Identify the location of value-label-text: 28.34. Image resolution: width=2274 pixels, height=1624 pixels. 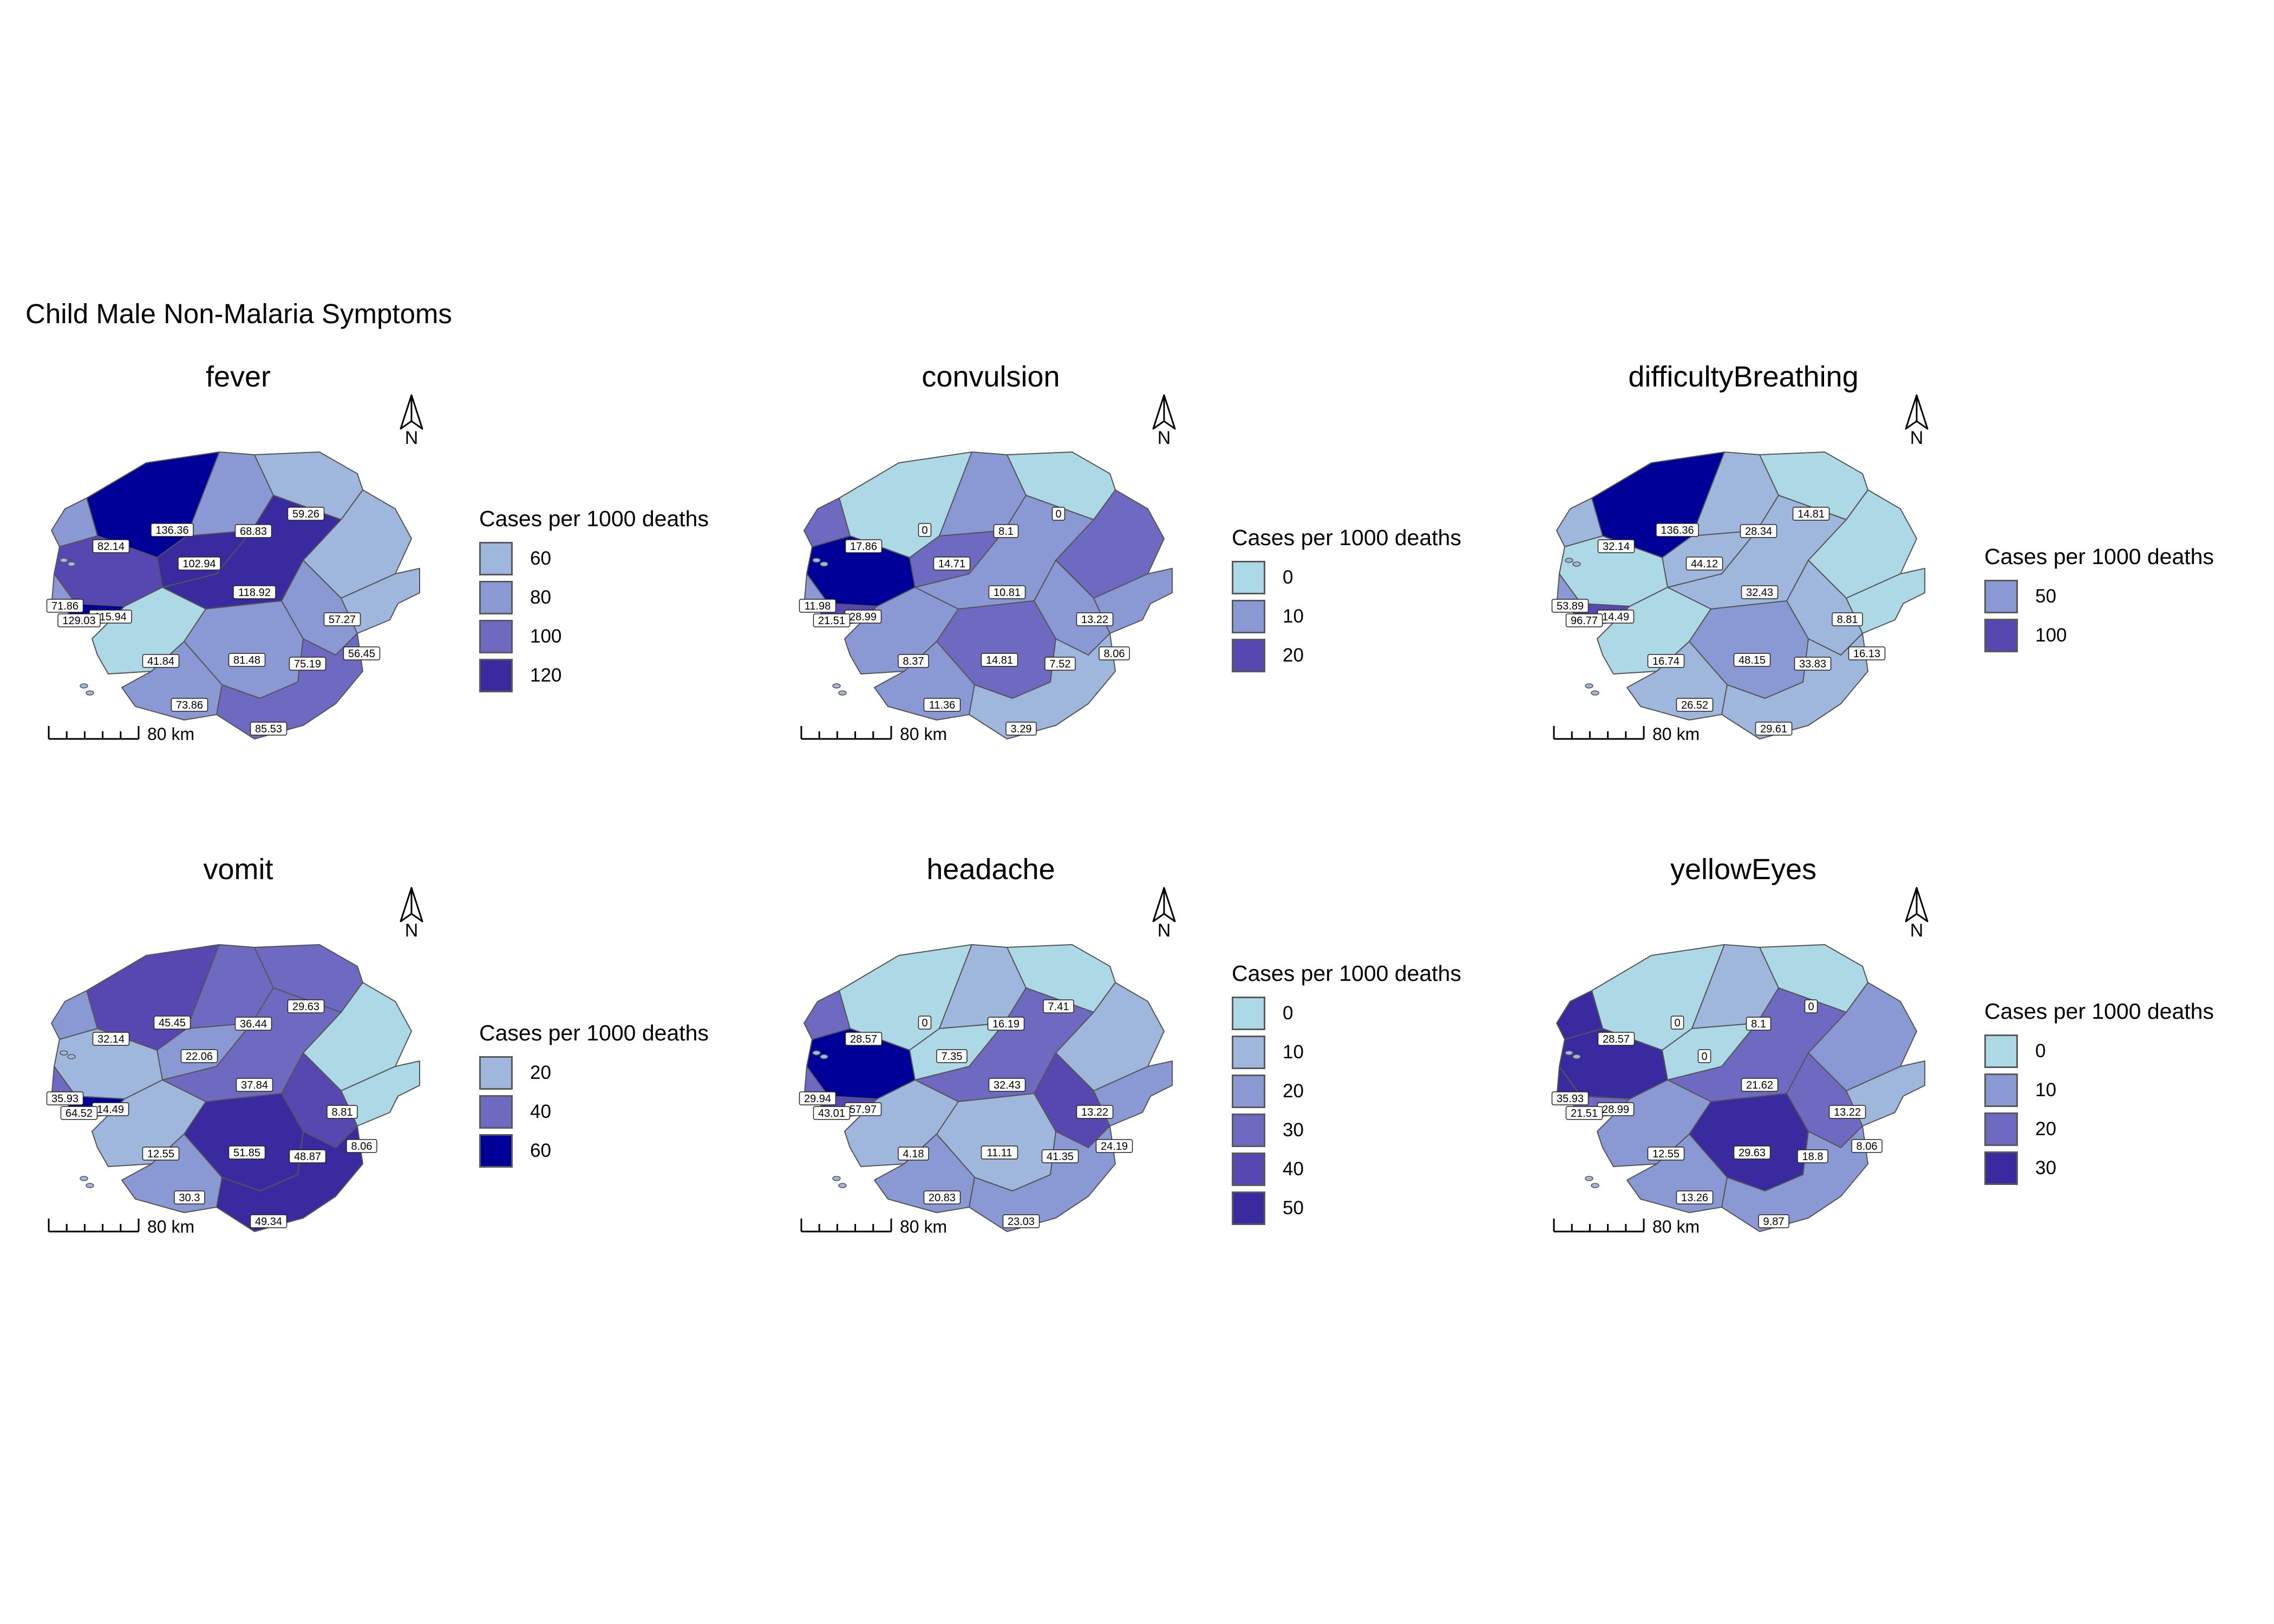
(1759, 532).